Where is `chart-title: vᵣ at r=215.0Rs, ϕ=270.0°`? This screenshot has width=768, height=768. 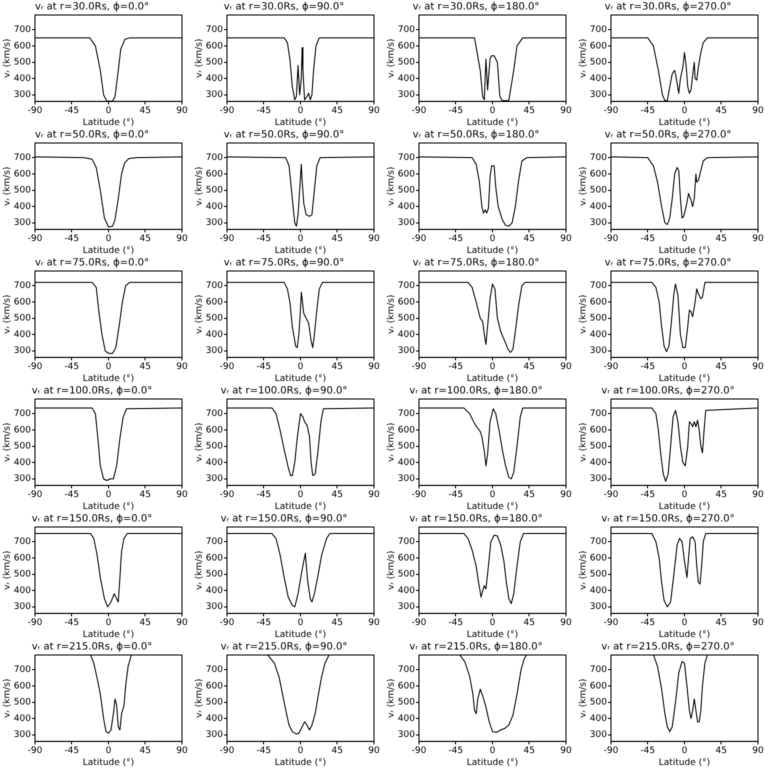
chart-title: vᵣ at r=215.0Rs, ϕ=270.0° is located at coordinates (668, 647).